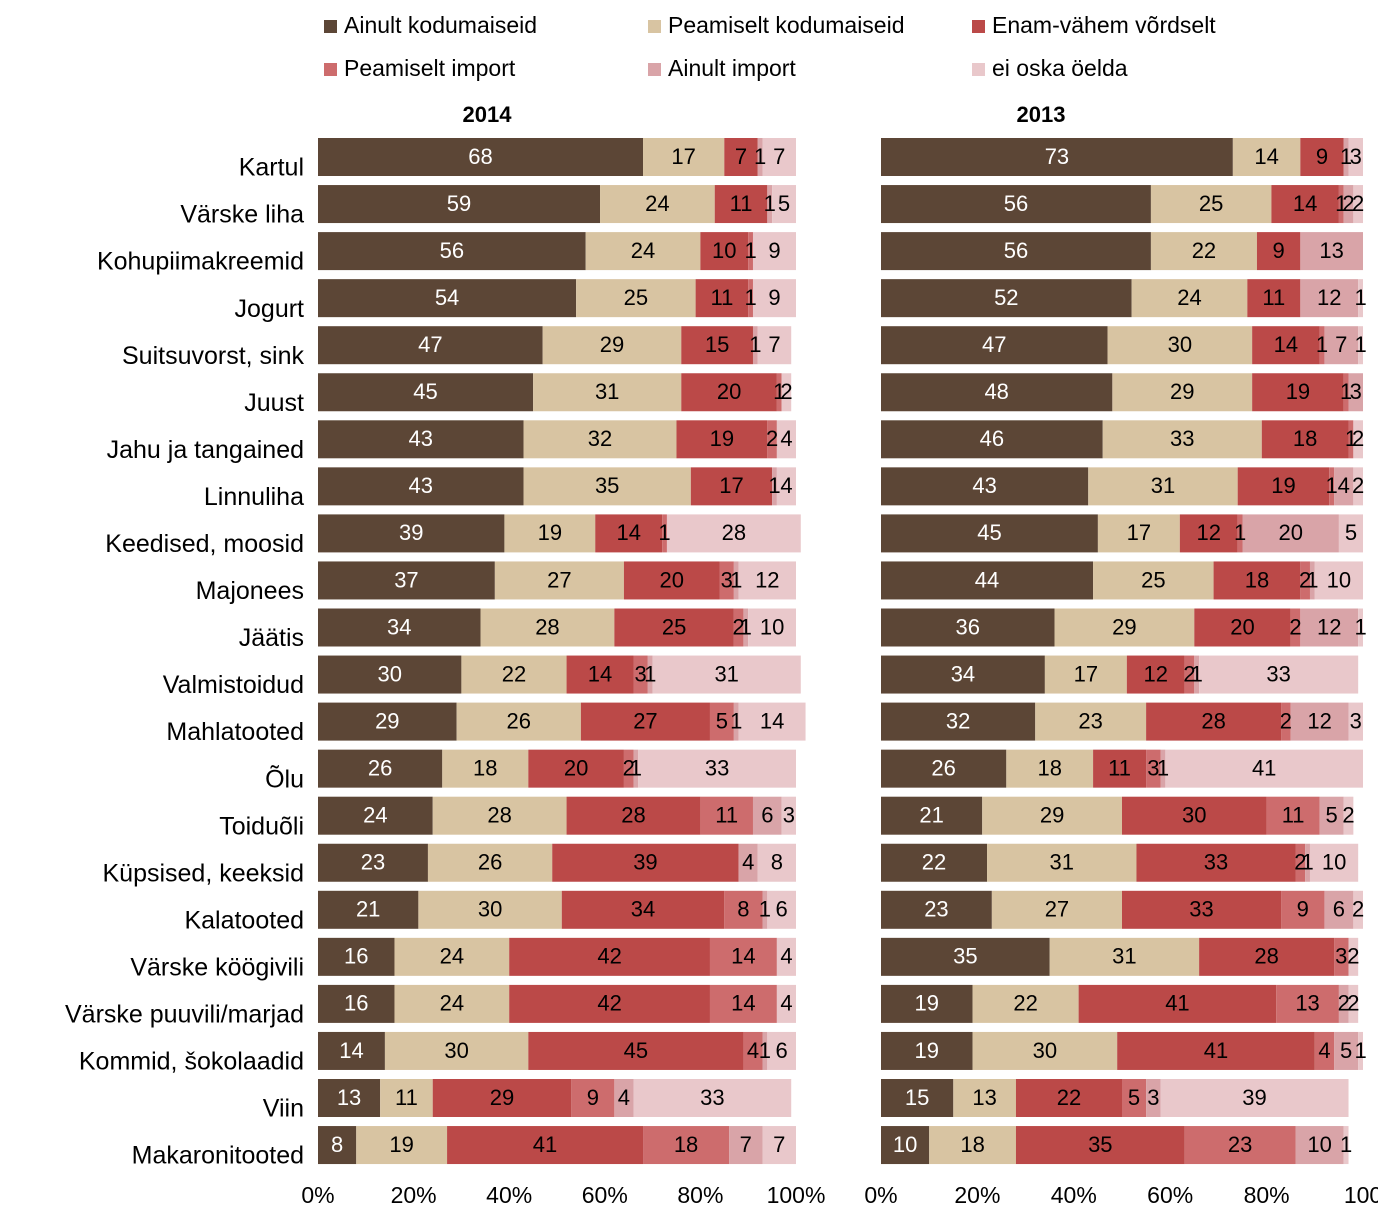 The image size is (1378, 1209). I want to click on data-label: 39, so click(1254, 1097).